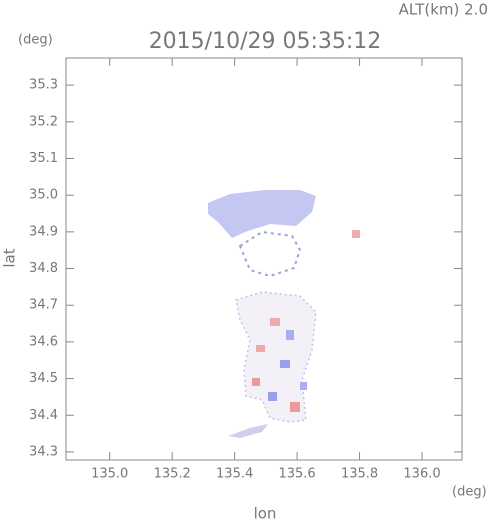 Image resolution: width=491 pixels, height=521 pixels. I want to click on y-tick-label: 34.7, so click(43, 305).